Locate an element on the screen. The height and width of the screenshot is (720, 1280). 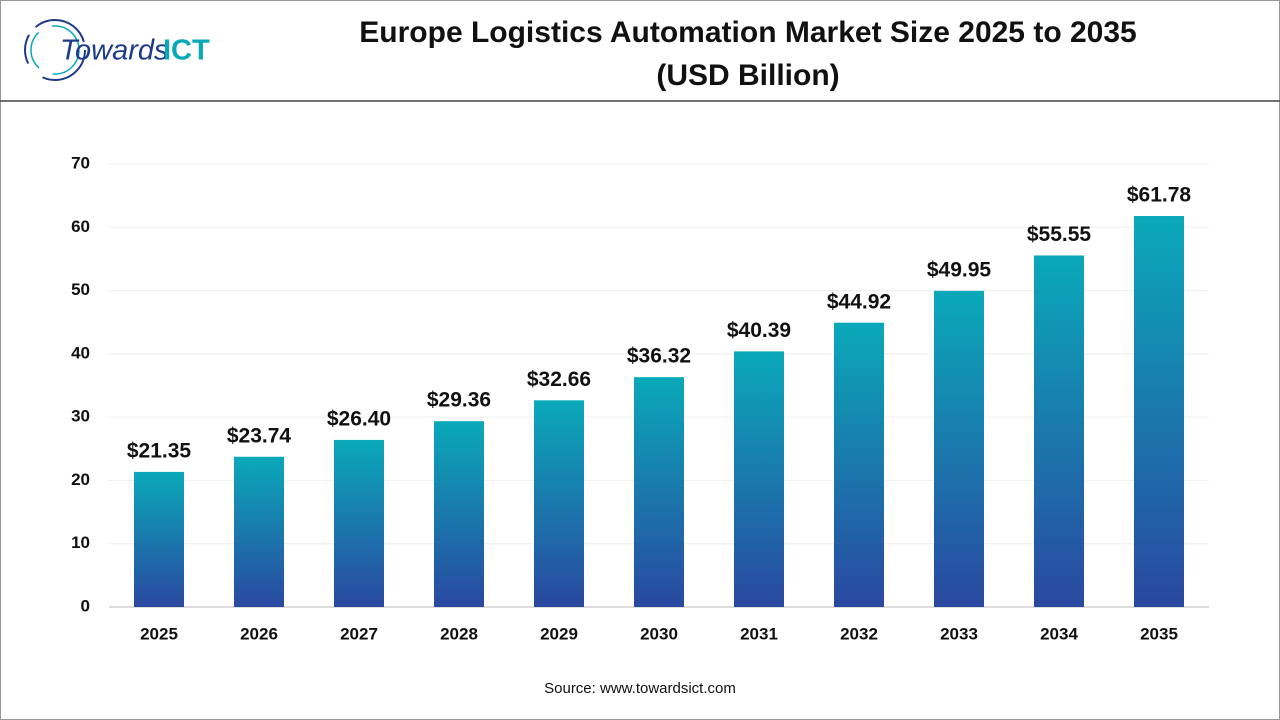
value-label: $49.95 is located at coordinates (959, 269).